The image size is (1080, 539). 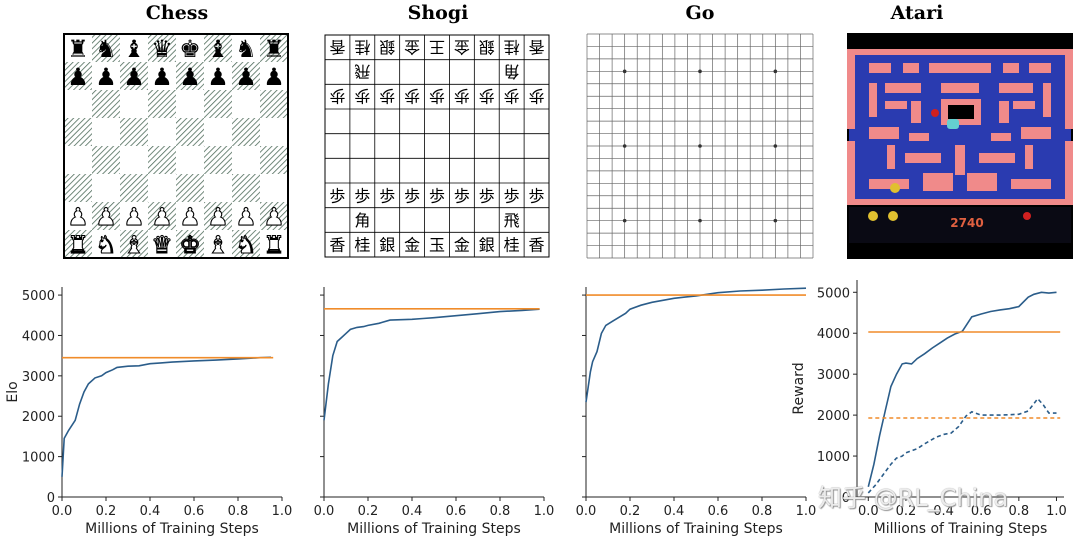 I want to click on life-icon, so click(x=873, y=216).